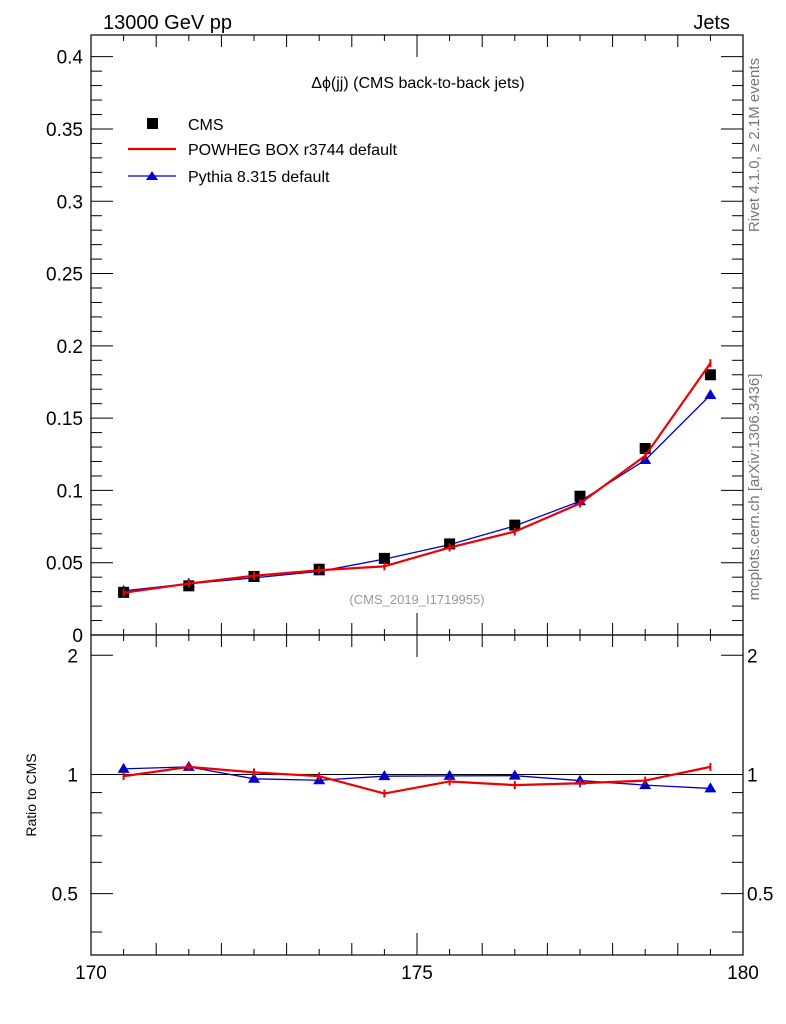 The width and height of the screenshot is (786, 1024). I want to click on main-title: Δϕ(jj) (CMS back-to-back jets), so click(417, 83).